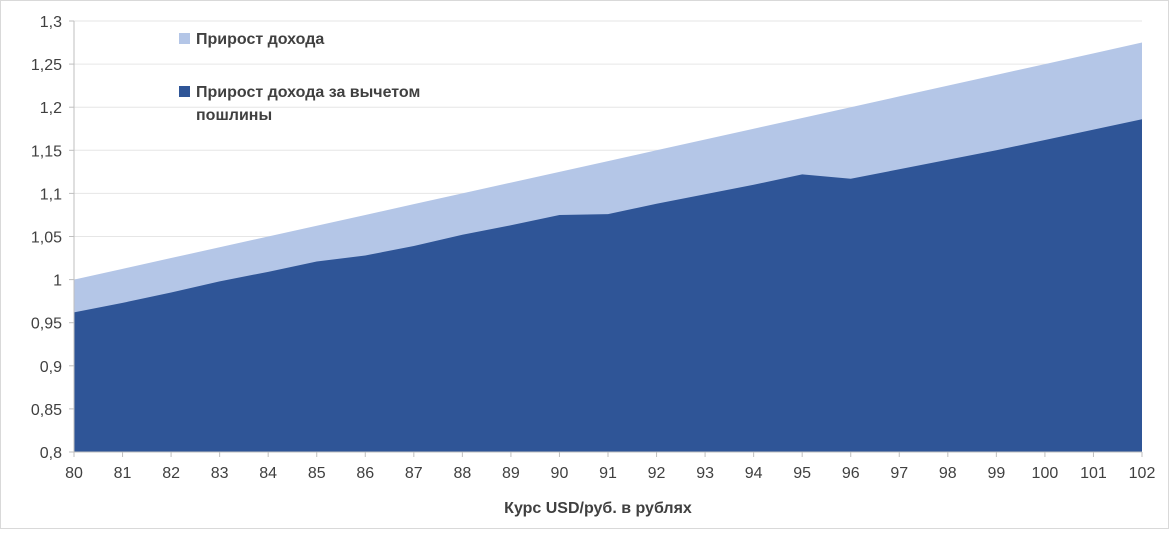 The width and height of the screenshot is (1169, 533). Describe the element at coordinates (560, 473) in the screenshot. I see `x-tick-label: 90` at that location.